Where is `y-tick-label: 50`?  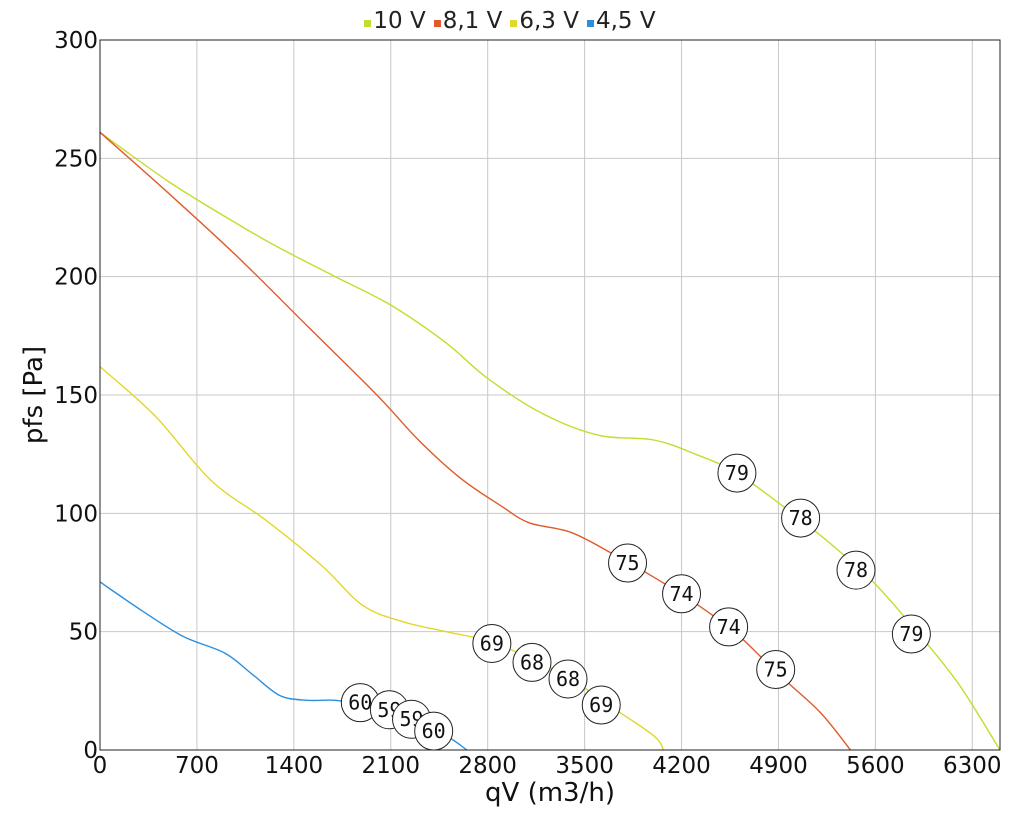
y-tick-label: 50 is located at coordinates (83, 633).